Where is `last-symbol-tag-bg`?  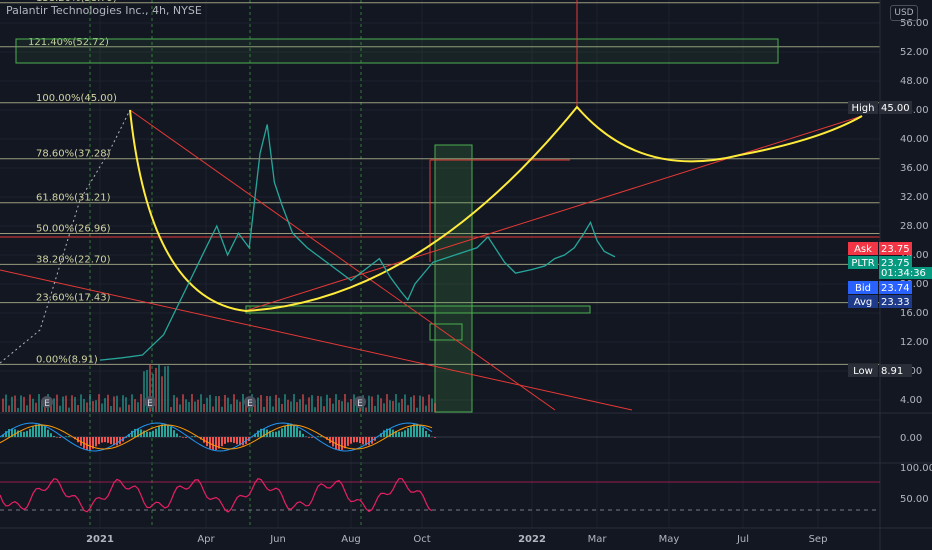 last-symbol-tag-bg is located at coordinates (863, 262).